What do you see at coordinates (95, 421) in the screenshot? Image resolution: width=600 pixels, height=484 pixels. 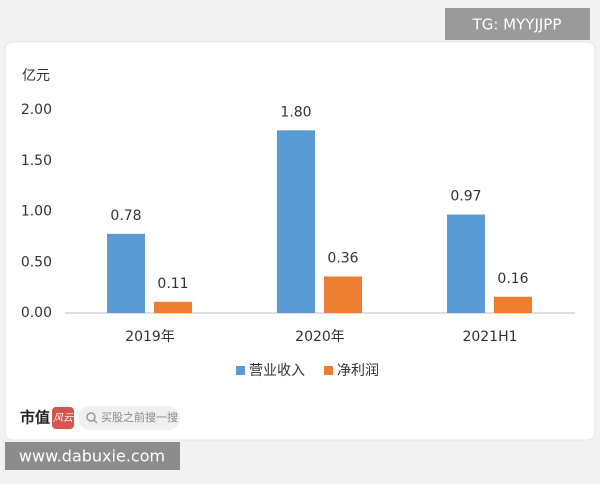 I see `search-icon-handle` at bounding box center [95, 421].